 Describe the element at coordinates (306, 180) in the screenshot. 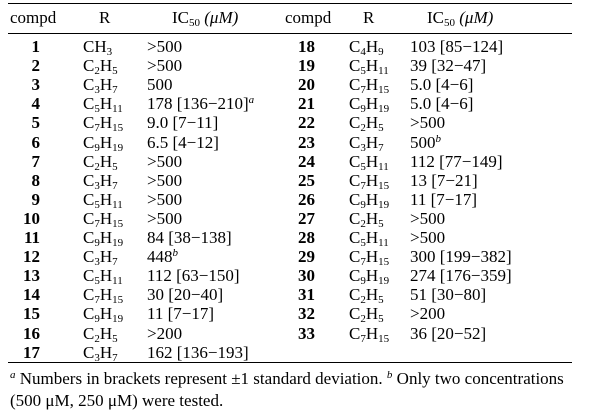

I see `compd-number: 25` at that location.